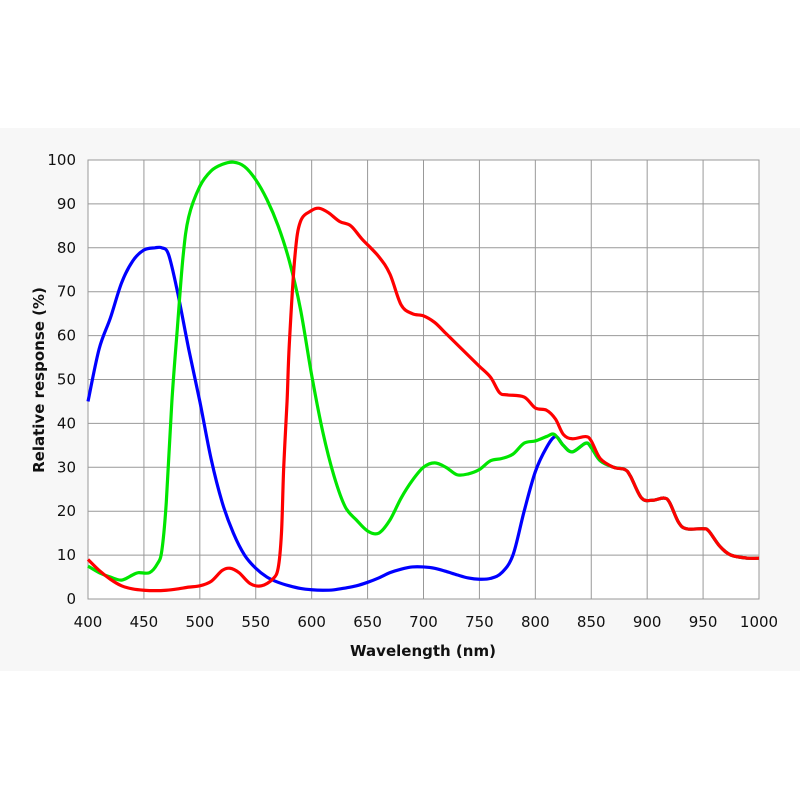 Image resolution: width=800 pixels, height=800 pixels. Describe the element at coordinates (66, 423) in the screenshot. I see `y-tick-label: 40` at that location.